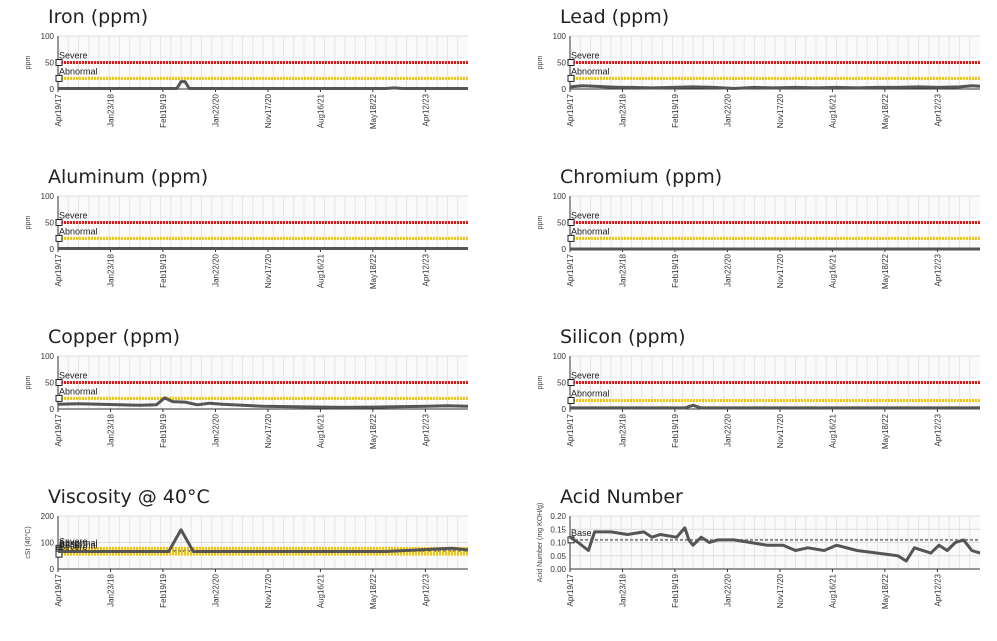  What do you see at coordinates (558, 556) in the screenshot?
I see `y-tick-label: 0.05` at bounding box center [558, 556].